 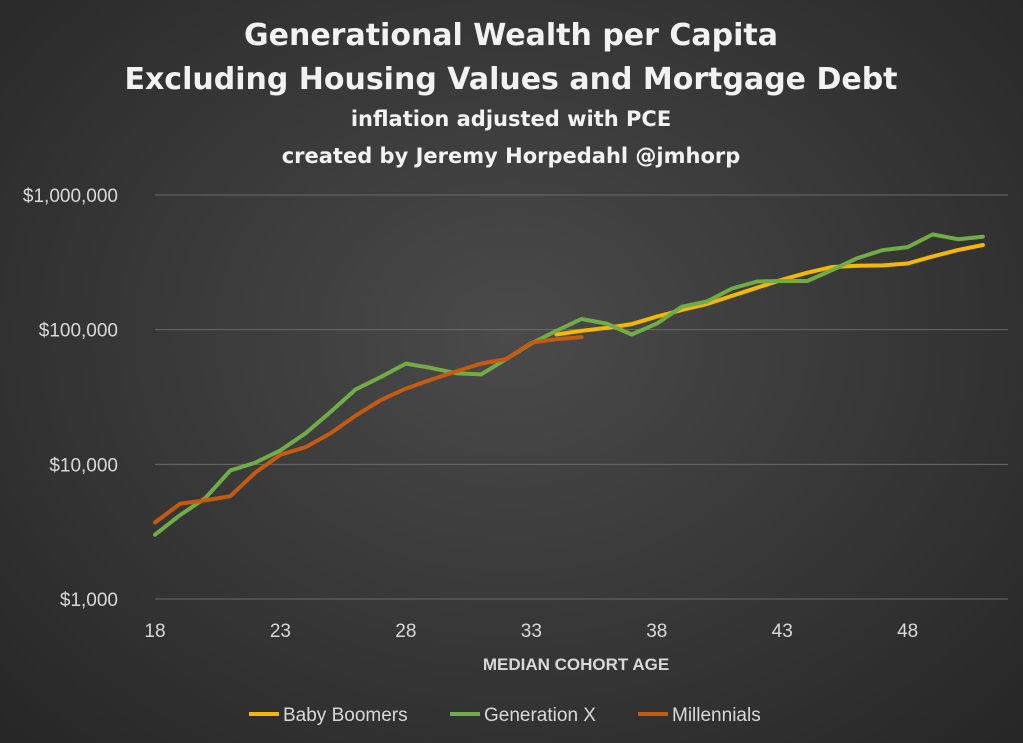 I want to click on y-tick-label: $1,000,000, so click(x=70, y=196).